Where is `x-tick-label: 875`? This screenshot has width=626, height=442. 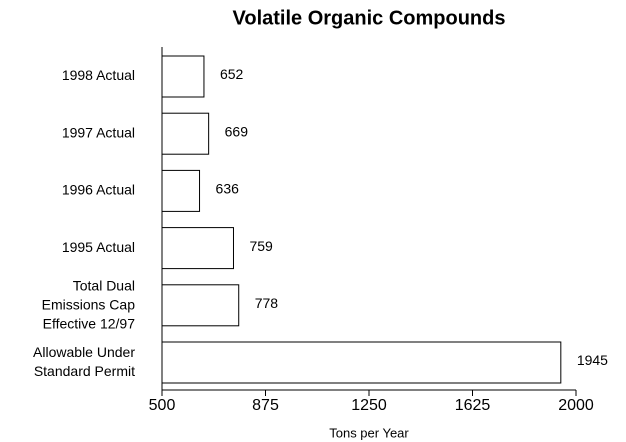 x-tick-label: 875 is located at coordinates (265, 405).